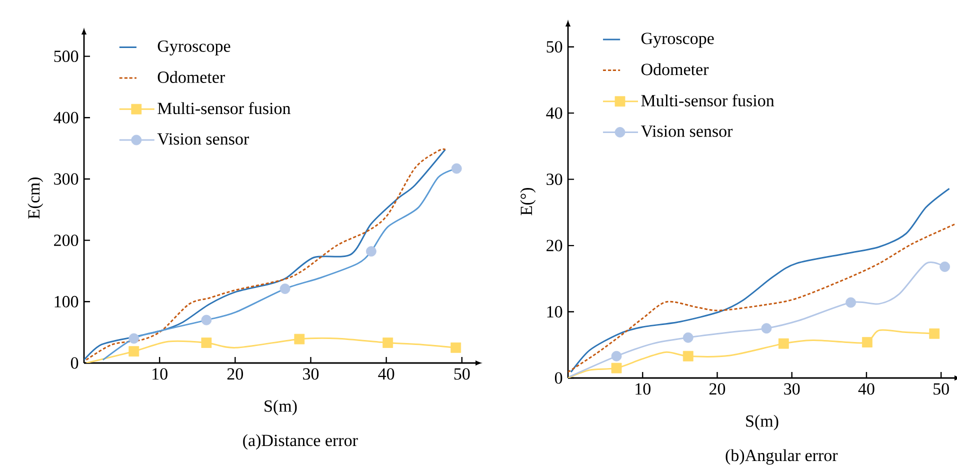 The width and height of the screenshot is (957, 476). Describe the element at coordinates (66, 56) in the screenshot. I see `y-tick-label: 500` at that location.